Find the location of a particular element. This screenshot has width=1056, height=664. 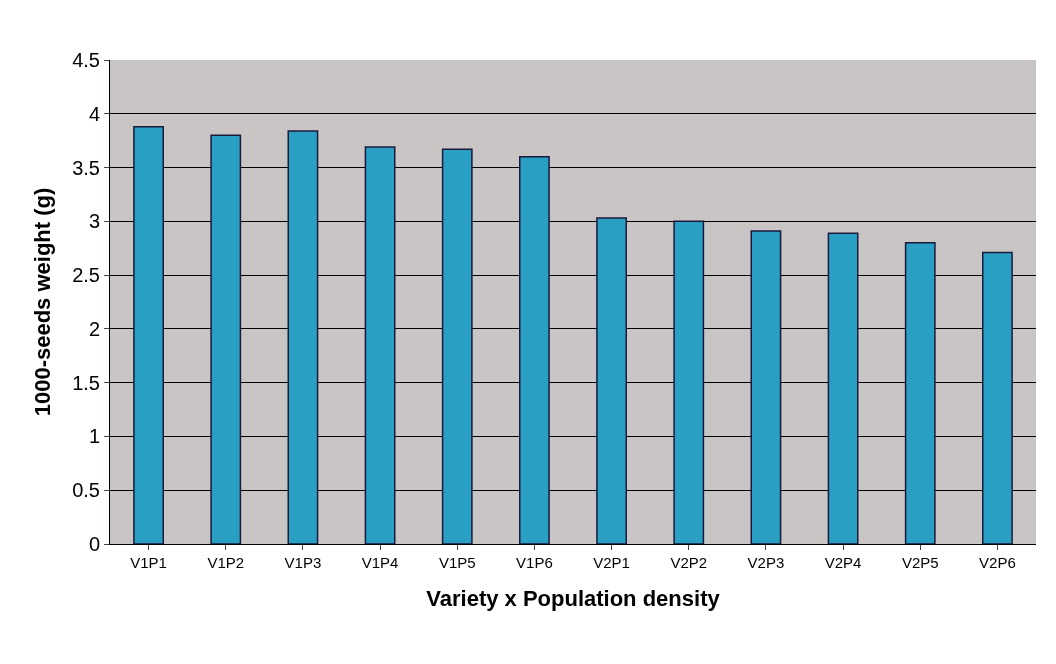

x-tick-label: V1P1 is located at coordinates (148, 562).